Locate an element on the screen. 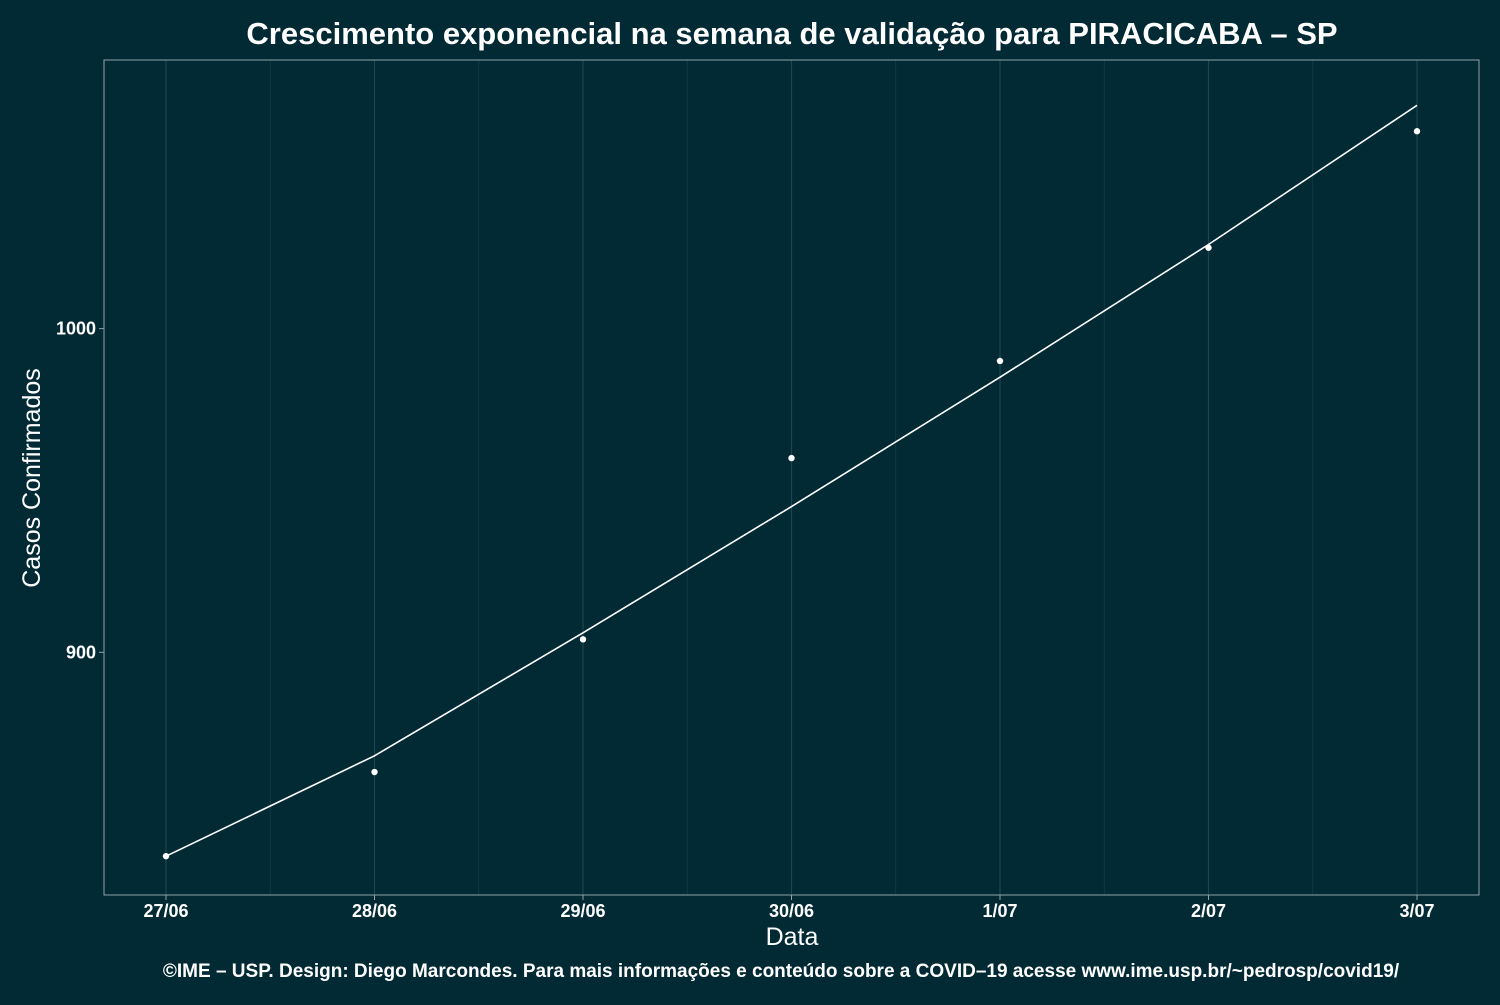 Image resolution: width=1500 pixels, height=1005 pixels. x-tick-label: 2/07 is located at coordinates (1208, 911).